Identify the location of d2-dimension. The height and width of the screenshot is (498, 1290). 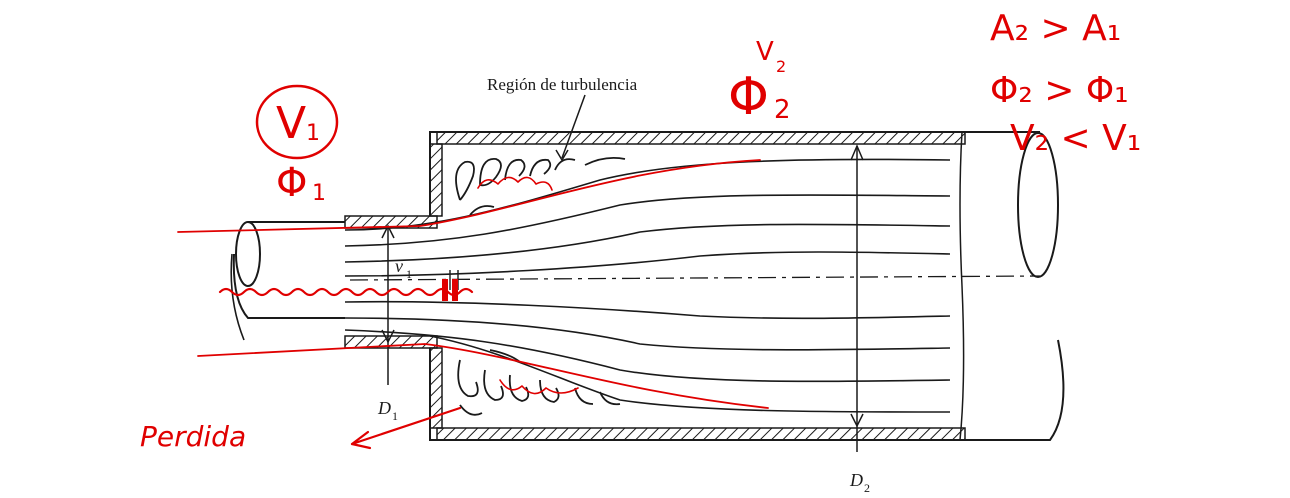
(857, 298).